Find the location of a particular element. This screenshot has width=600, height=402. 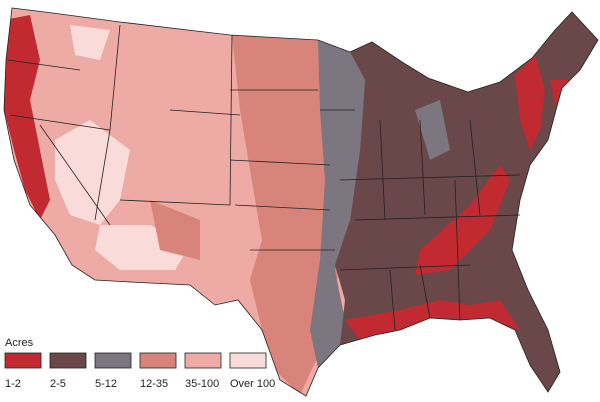

legend-title: Acres is located at coordinates (19, 343).